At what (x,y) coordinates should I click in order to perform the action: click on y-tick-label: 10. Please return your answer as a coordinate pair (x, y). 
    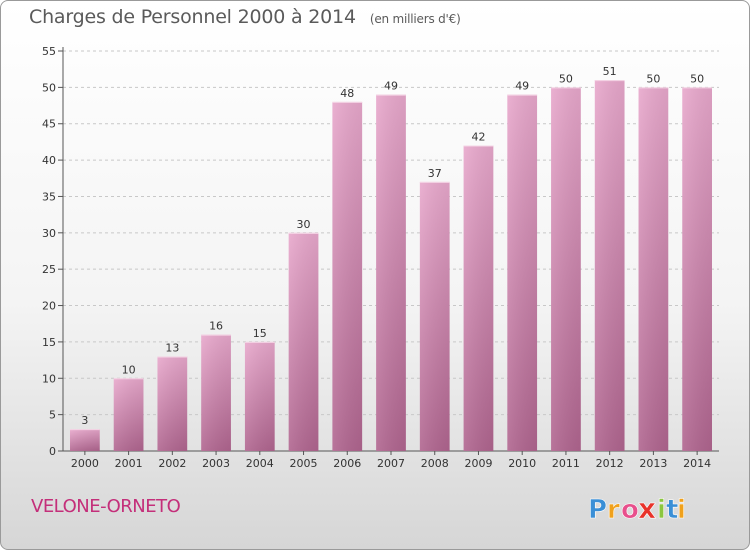
    Looking at the image, I should click on (49, 378).